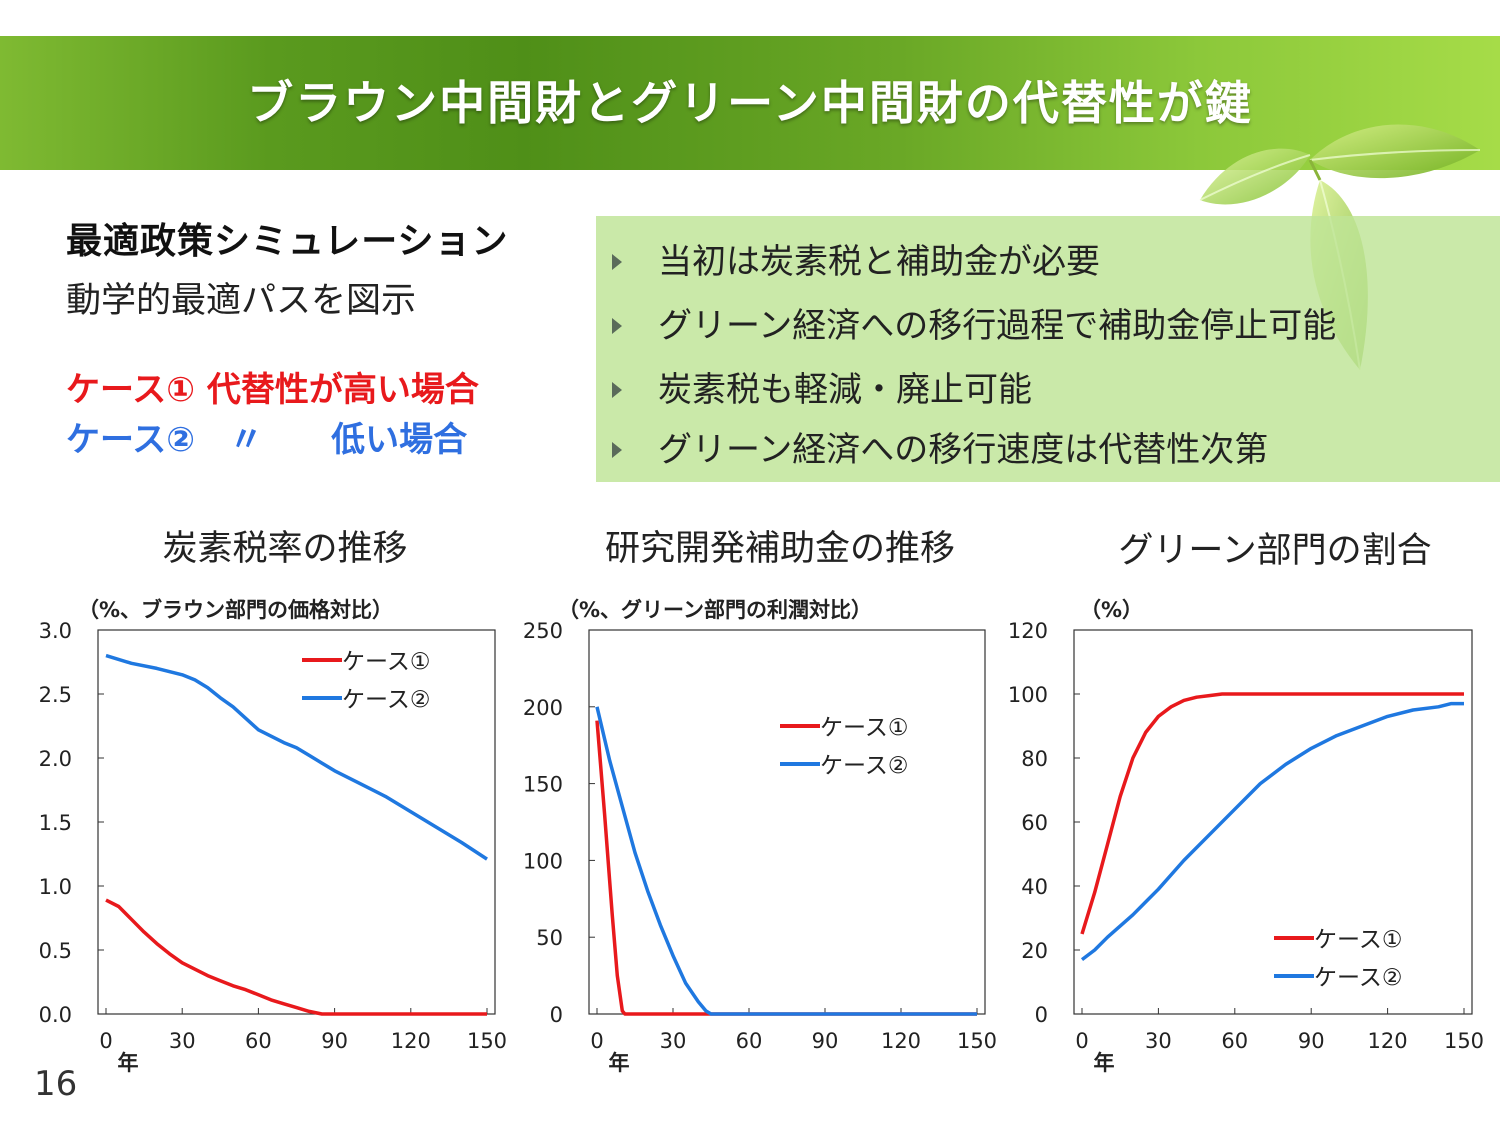 This screenshot has height=1125, width=1500. What do you see at coordinates (997, 326) in the screenshot?
I see `bullet-text: グリーン経済への移行過程で補助金停止可能` at bounding box center [997, 326].